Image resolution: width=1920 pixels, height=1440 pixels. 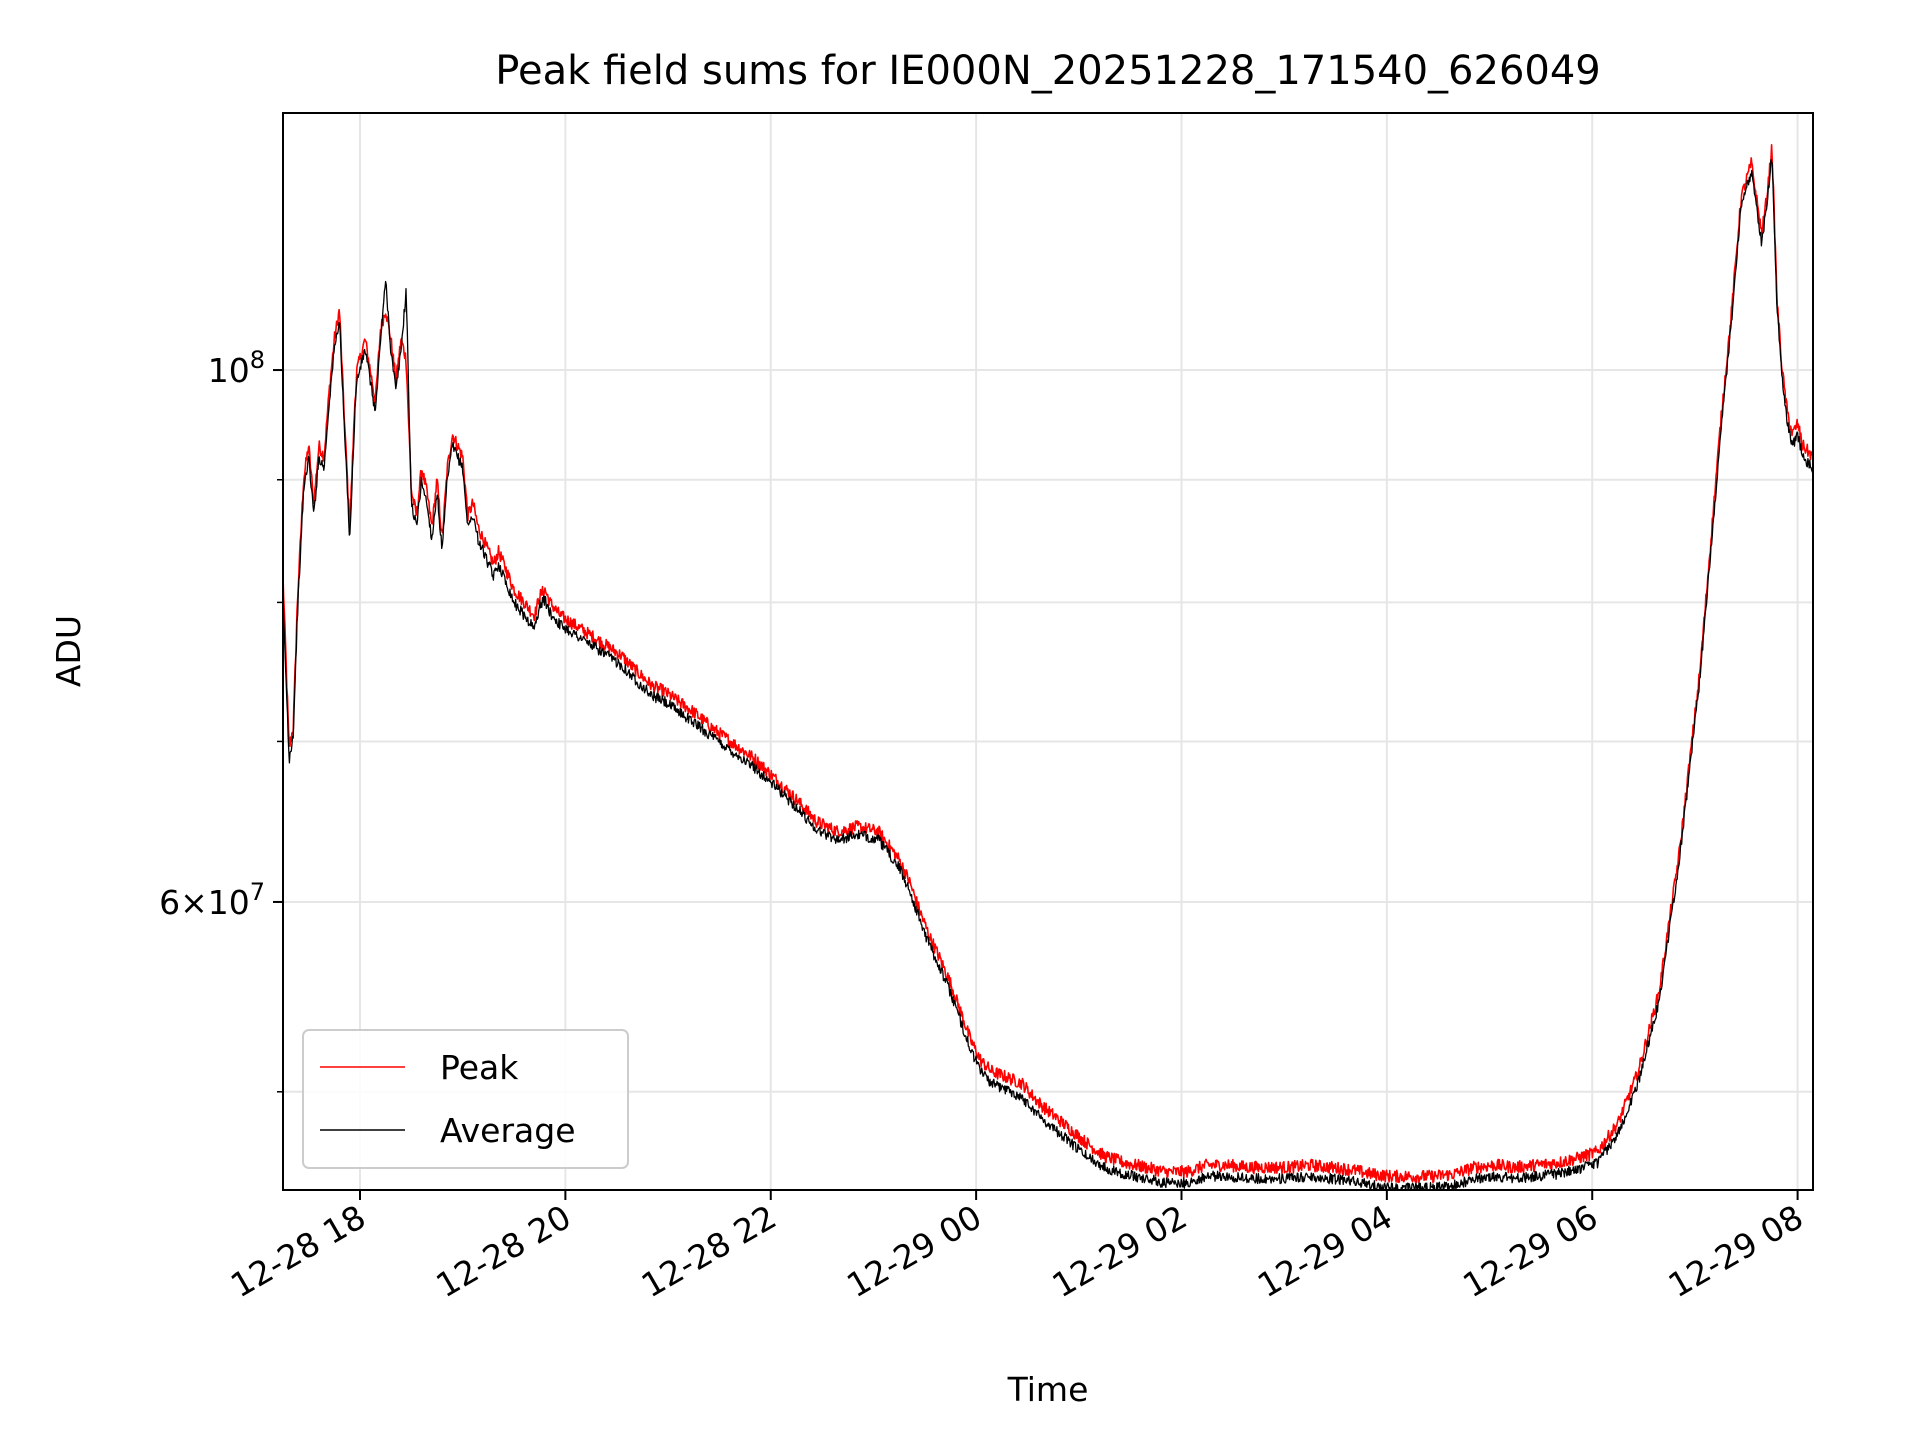 I want to click on y-tick-label: 108, so click(x=236, y=368).